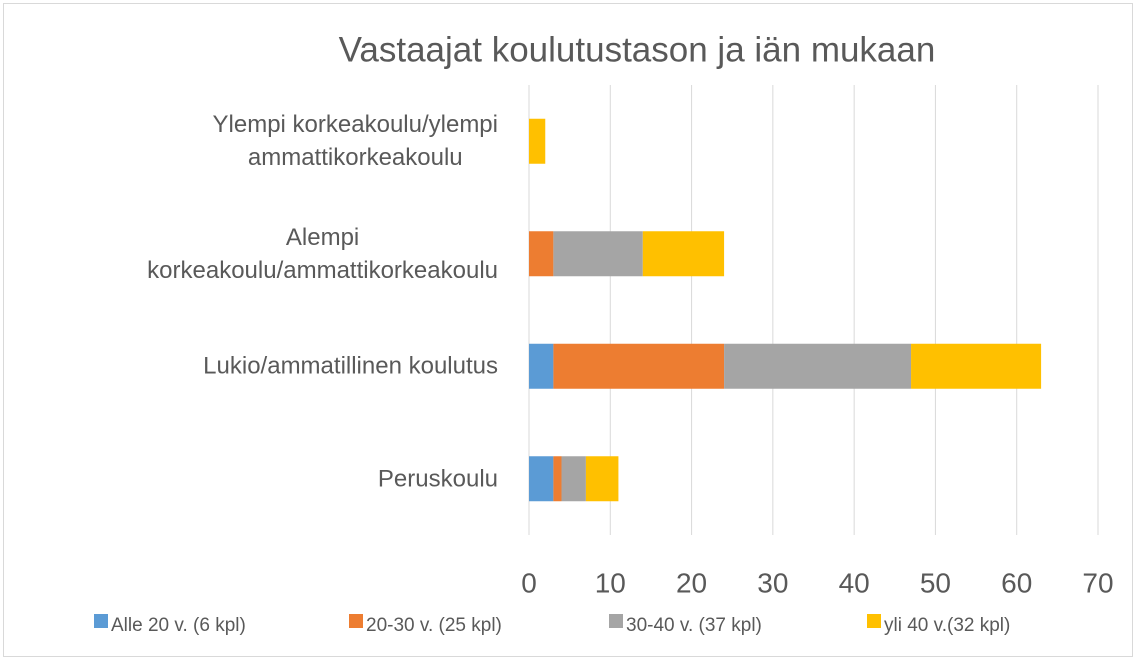 This screenshot has width=1138, height=661. I want to click on x-tick-label: 30, so click(772, 582).